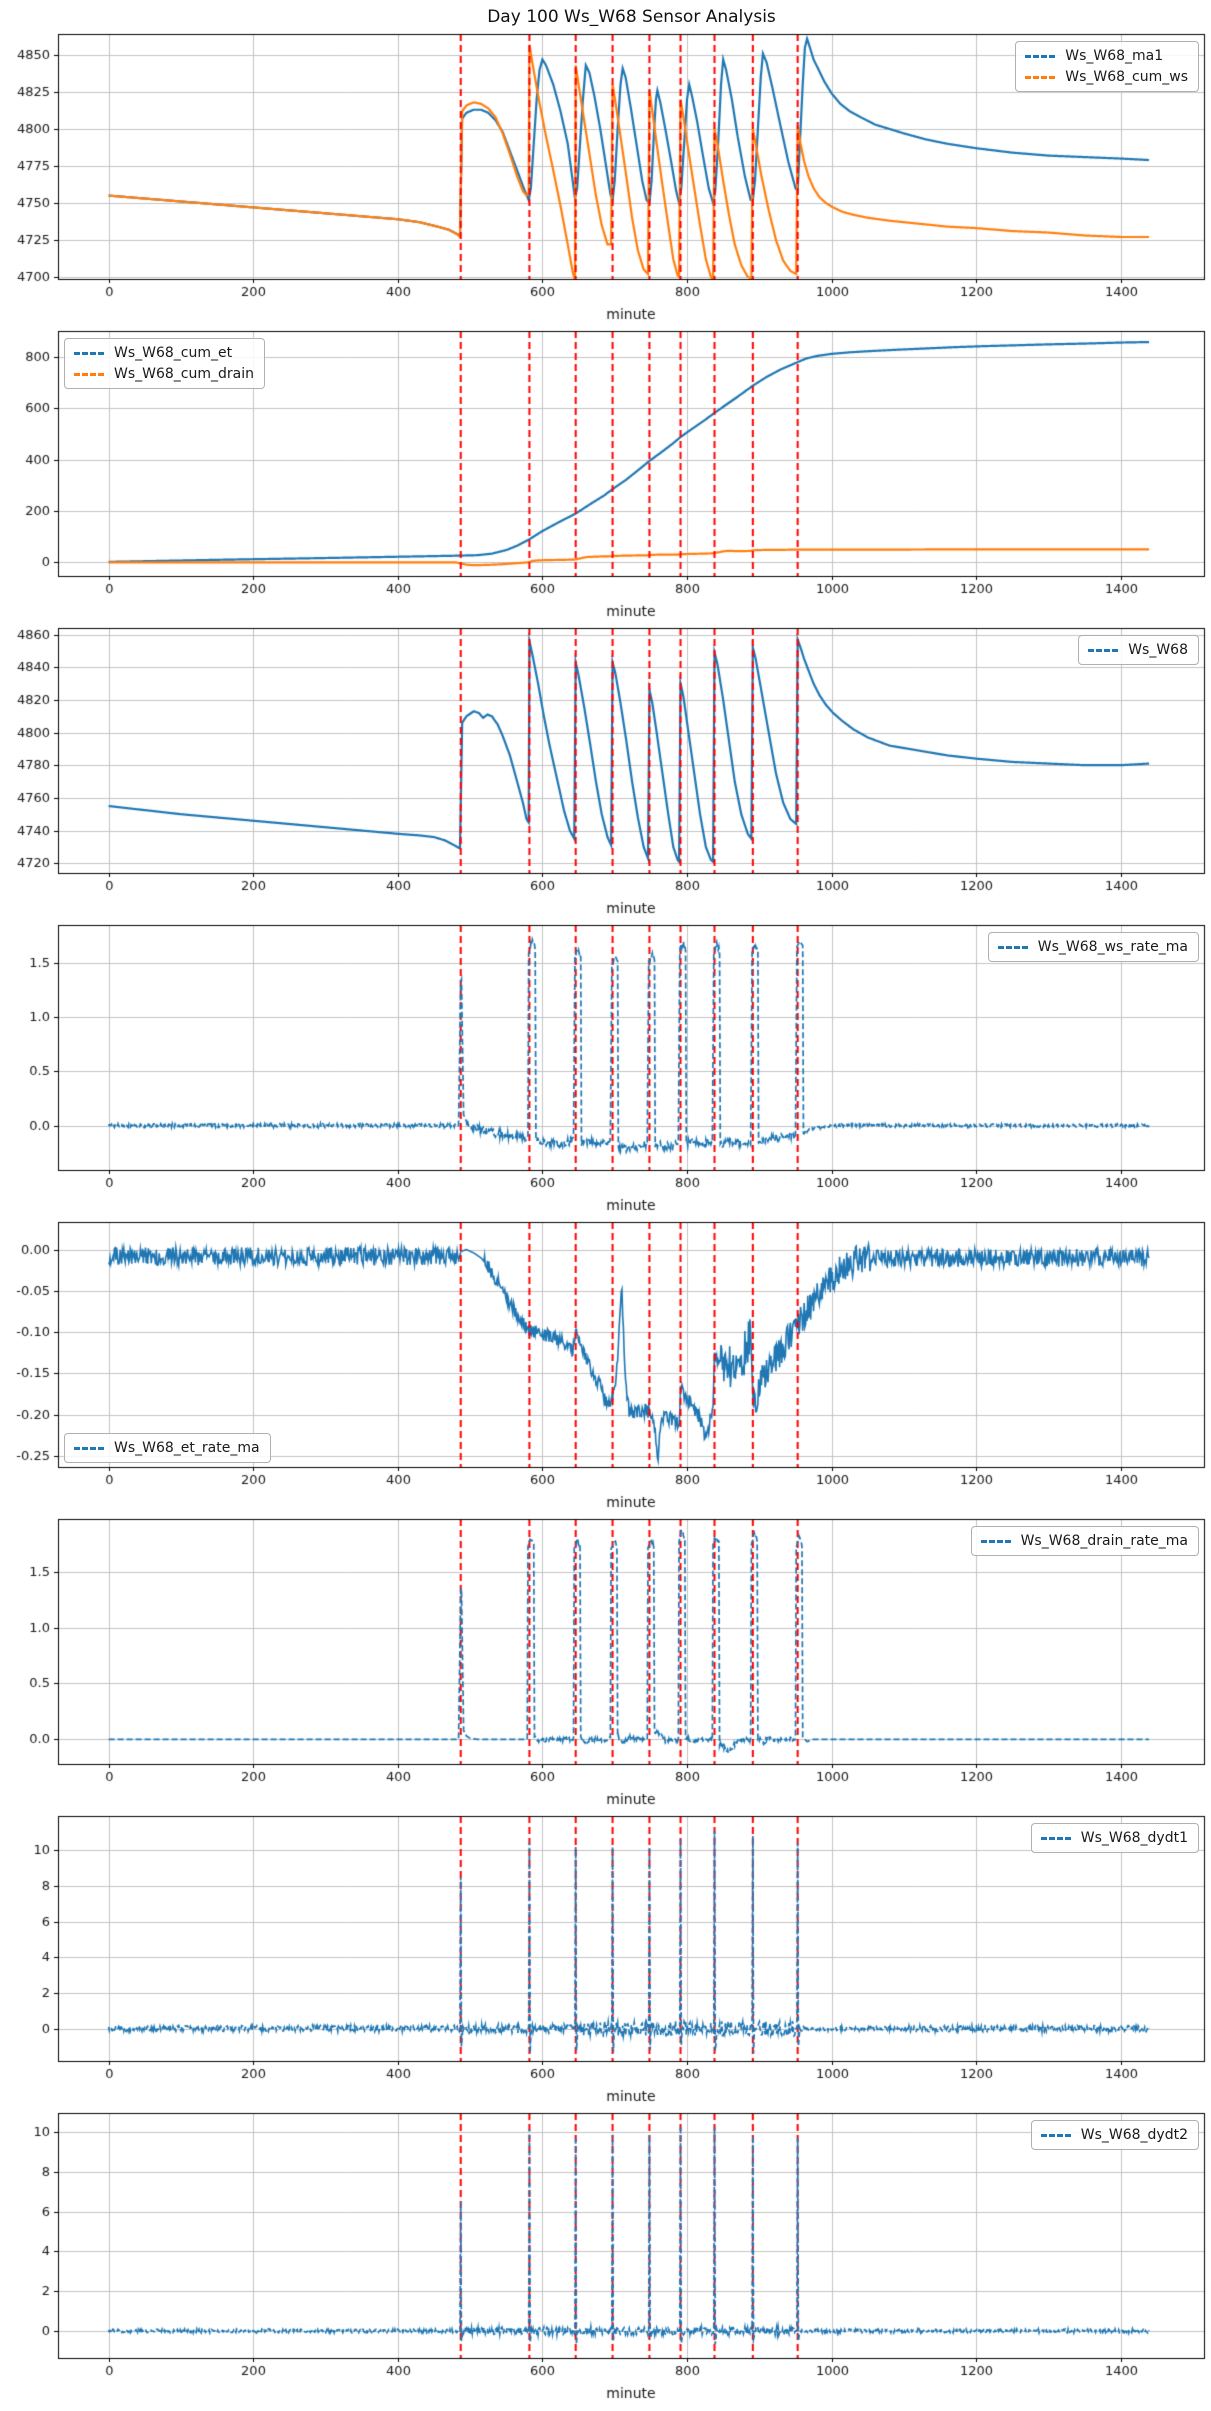 This screenshot has width=1211, height=2411. Describe the element at coordinates (184, 374) in the screenshot. I see `legend-label: Ws_W68_cum_drain` at that location.